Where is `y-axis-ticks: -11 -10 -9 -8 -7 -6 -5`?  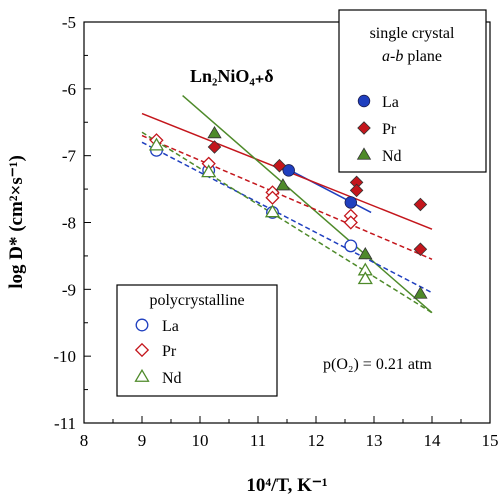 y-axis-ticks: -11 -10 -9 -8 -7 -6 -5 is located at coordinates (72, 223).